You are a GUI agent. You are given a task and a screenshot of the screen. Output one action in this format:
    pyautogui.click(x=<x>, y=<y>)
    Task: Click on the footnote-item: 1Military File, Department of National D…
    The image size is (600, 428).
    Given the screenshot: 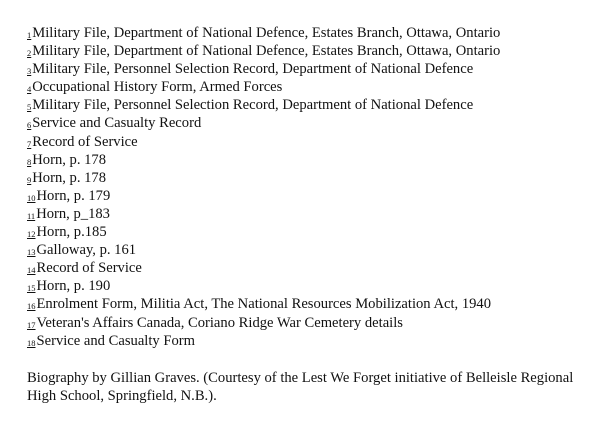 What is the action you would take?
    pyautogui.click(x=263, y=33)
    